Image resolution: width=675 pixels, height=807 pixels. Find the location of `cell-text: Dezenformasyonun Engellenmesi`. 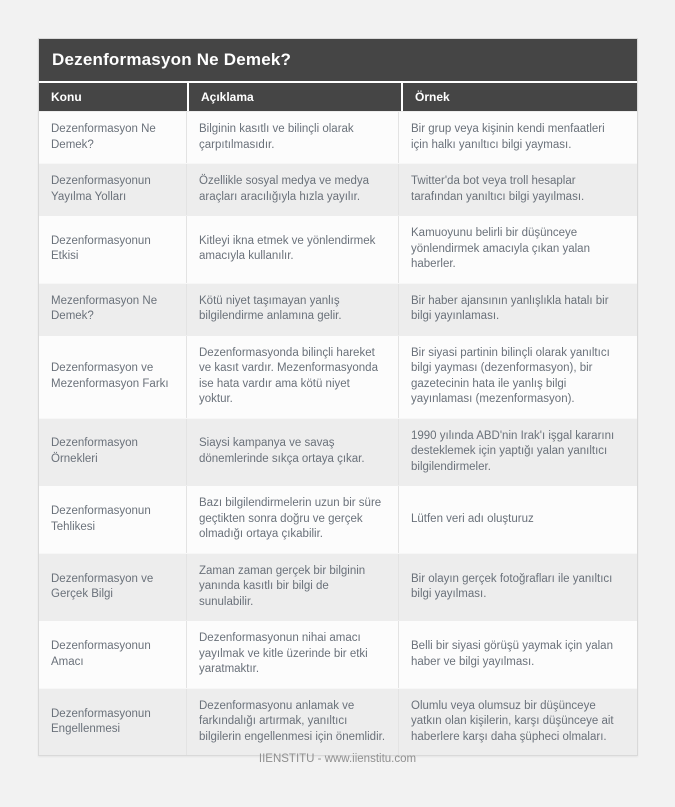

cell-text: Dezenformasyonun Engellenmesi is located at coordinates (101, 721).